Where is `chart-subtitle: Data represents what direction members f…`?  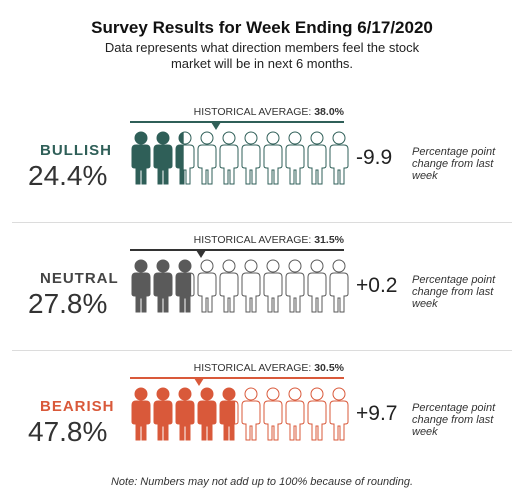 chart-subtitle: Data represents what direction members f… is located at coordinates (262, 55).